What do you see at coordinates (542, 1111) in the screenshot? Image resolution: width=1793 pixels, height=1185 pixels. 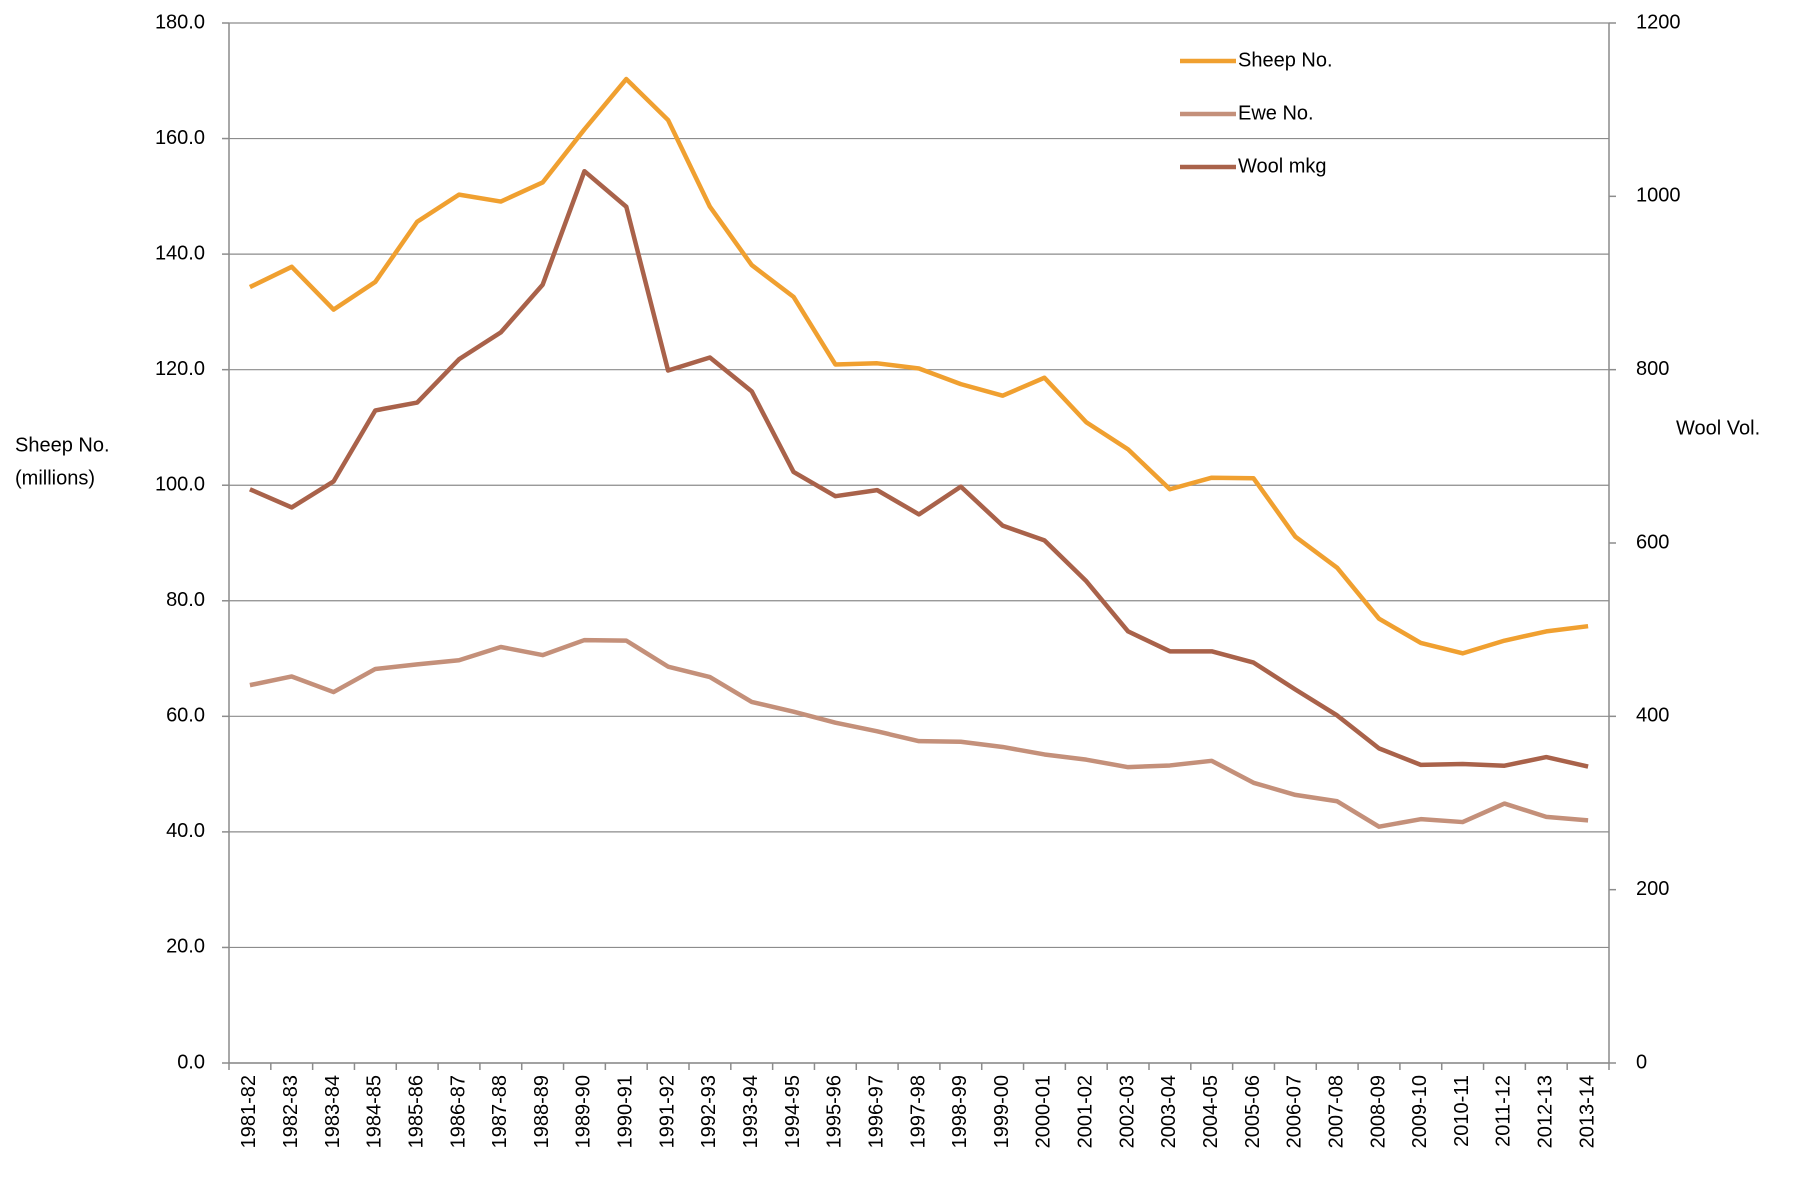 I see `x-tick-label: 1988-89` at bounding box center [542, 1111].